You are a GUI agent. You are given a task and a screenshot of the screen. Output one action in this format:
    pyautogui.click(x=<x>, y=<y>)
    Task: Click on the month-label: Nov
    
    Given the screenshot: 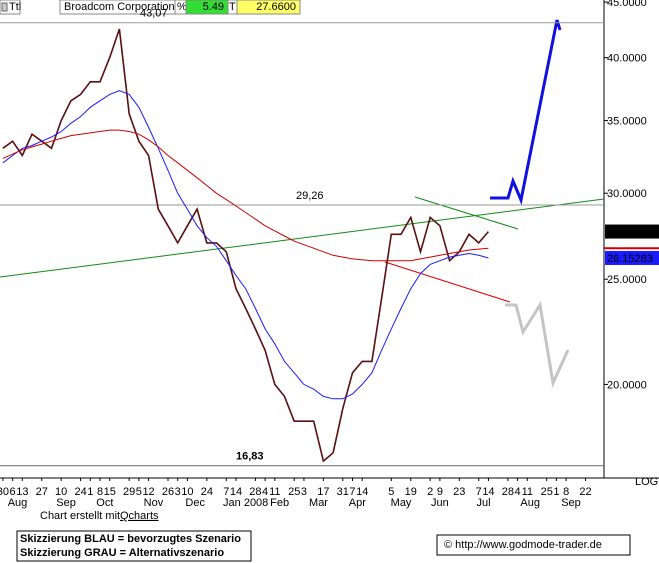 What is the action you would take?
    pyautogui.click(x=154, y=503)
    